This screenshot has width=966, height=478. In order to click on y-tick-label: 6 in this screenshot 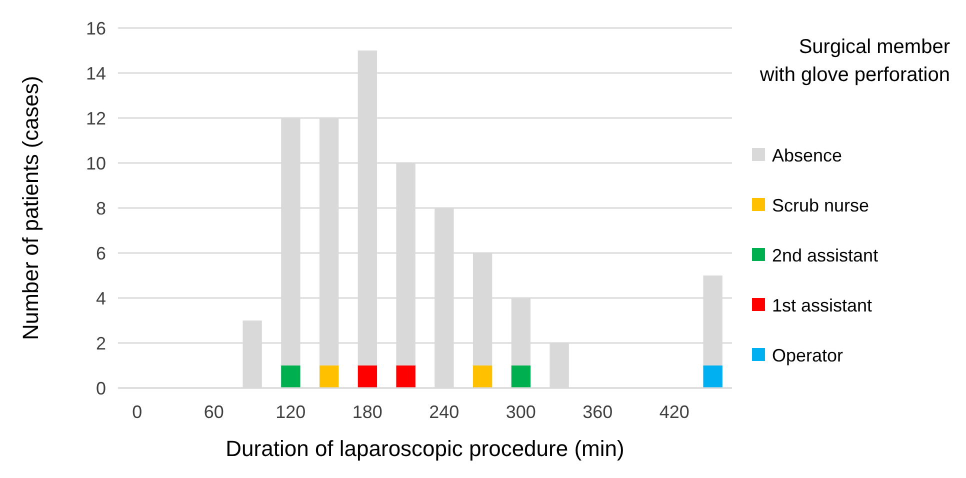, I will do `click(101, 253)`.